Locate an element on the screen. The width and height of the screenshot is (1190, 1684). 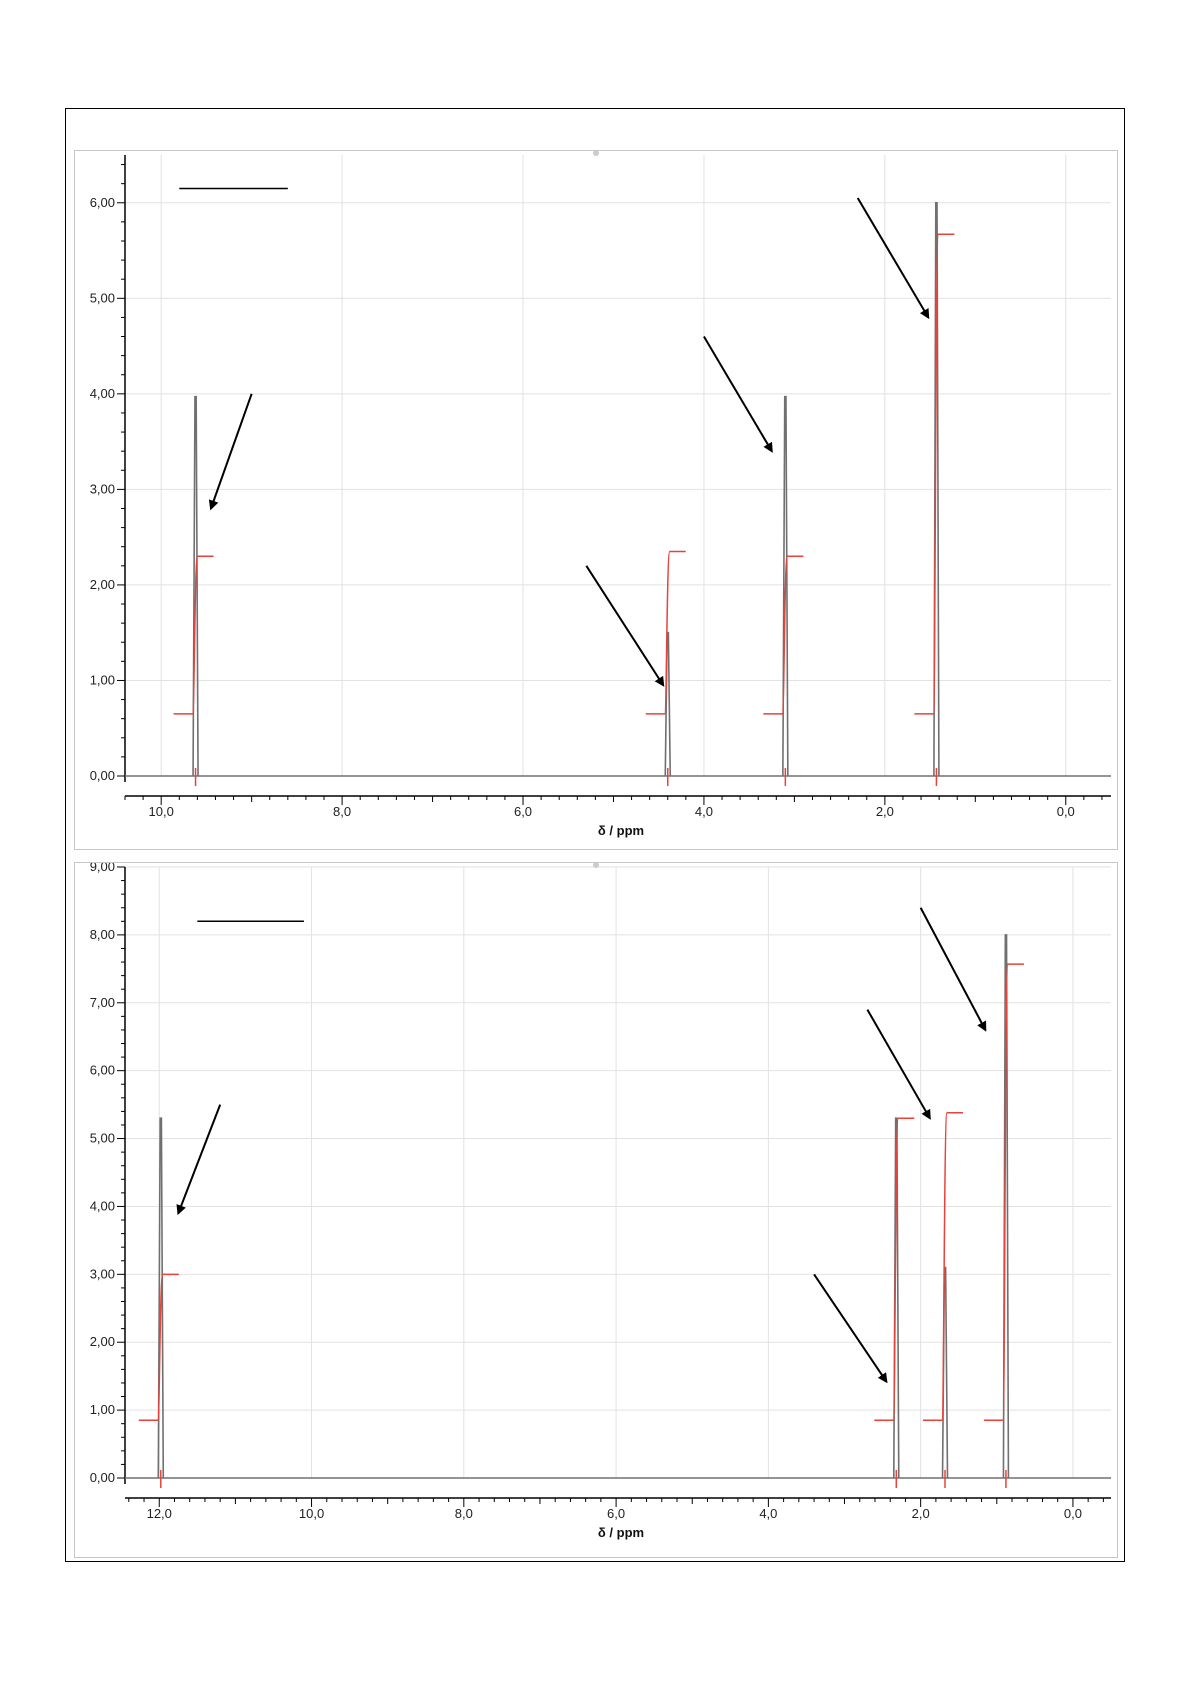
x-tick-label: 12,0 is located at coordinates (159, 1513).